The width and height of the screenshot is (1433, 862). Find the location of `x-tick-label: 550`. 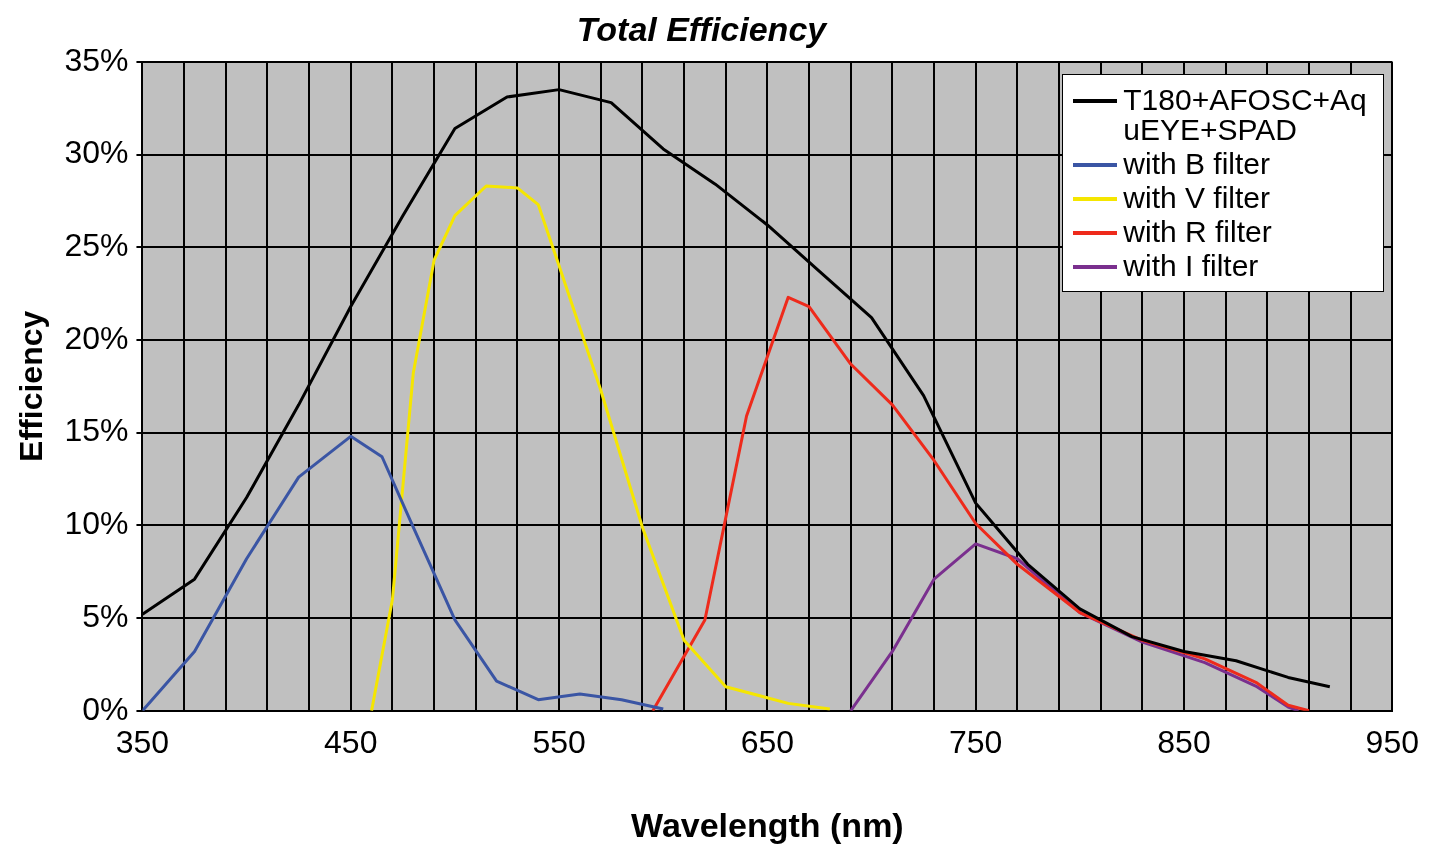

x-tick-label: 550 is located at coordinates (559, 741).